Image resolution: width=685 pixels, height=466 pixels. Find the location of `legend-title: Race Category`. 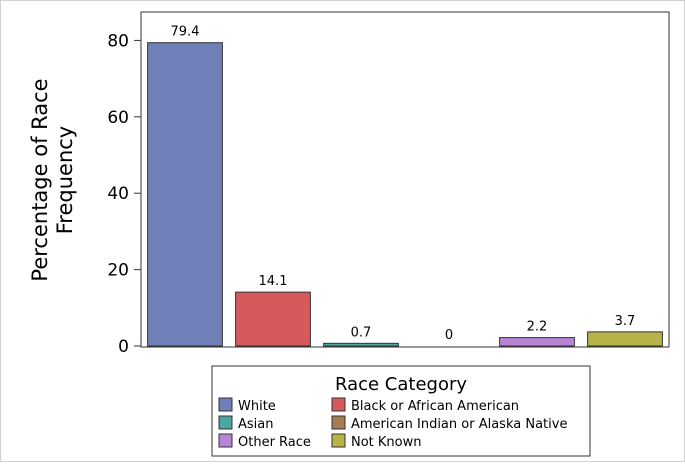

legend-title: Race Category is located at coordinates (401, 384).